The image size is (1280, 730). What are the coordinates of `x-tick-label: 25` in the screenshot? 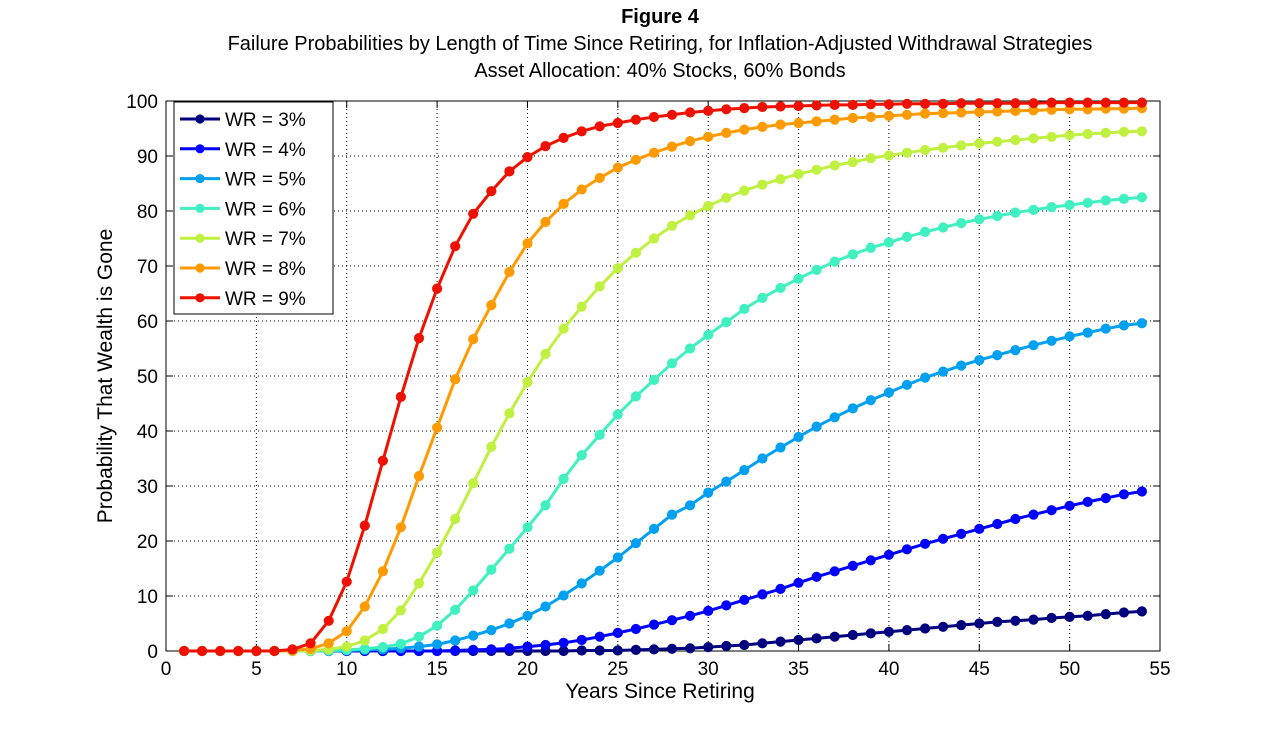 It's located at (617, 669).